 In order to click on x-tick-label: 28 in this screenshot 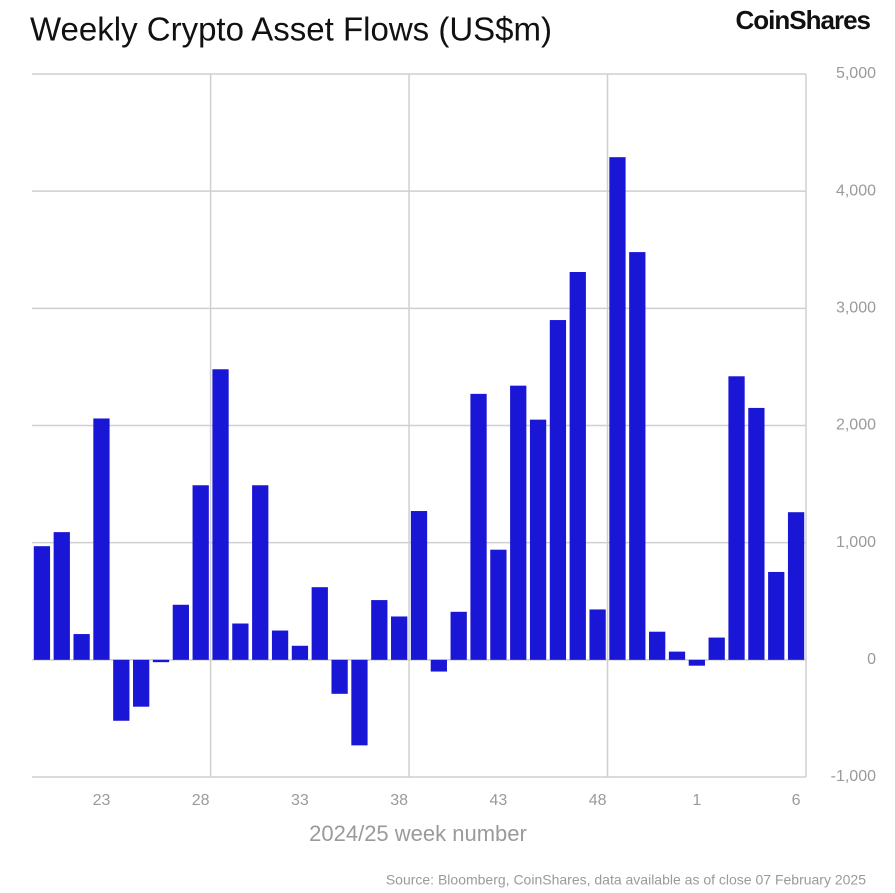, I will do `click(201, 800)`.